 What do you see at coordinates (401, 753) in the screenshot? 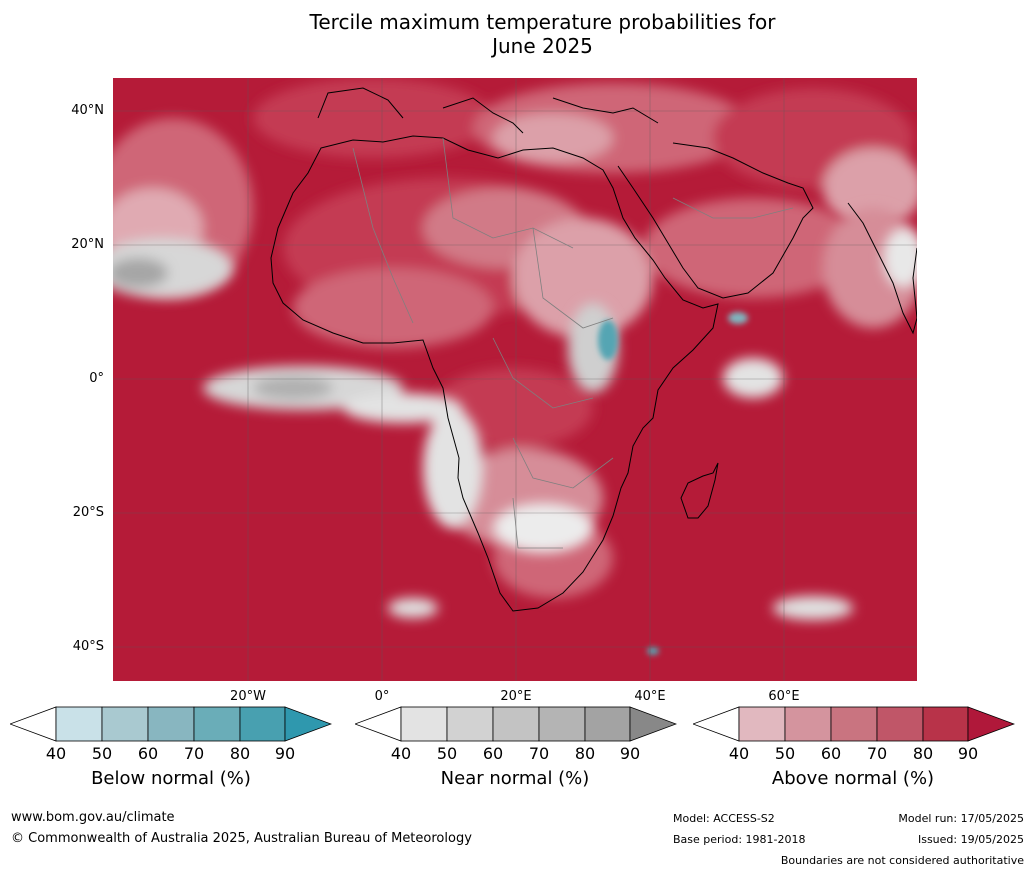
I see `cbar-near-tick-40: 40` at bounding box center [401, 753].